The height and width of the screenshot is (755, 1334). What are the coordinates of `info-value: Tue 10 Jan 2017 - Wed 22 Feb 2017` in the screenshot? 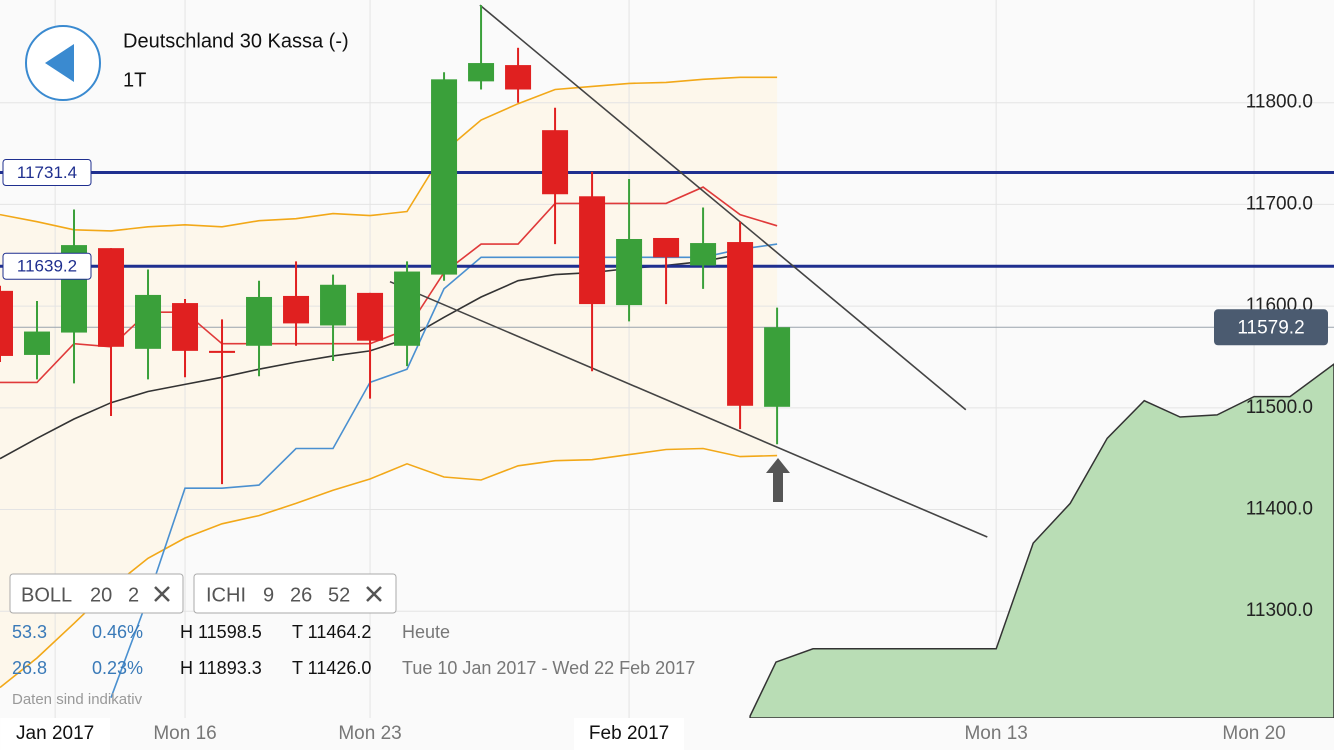 It's located at (548, 668).